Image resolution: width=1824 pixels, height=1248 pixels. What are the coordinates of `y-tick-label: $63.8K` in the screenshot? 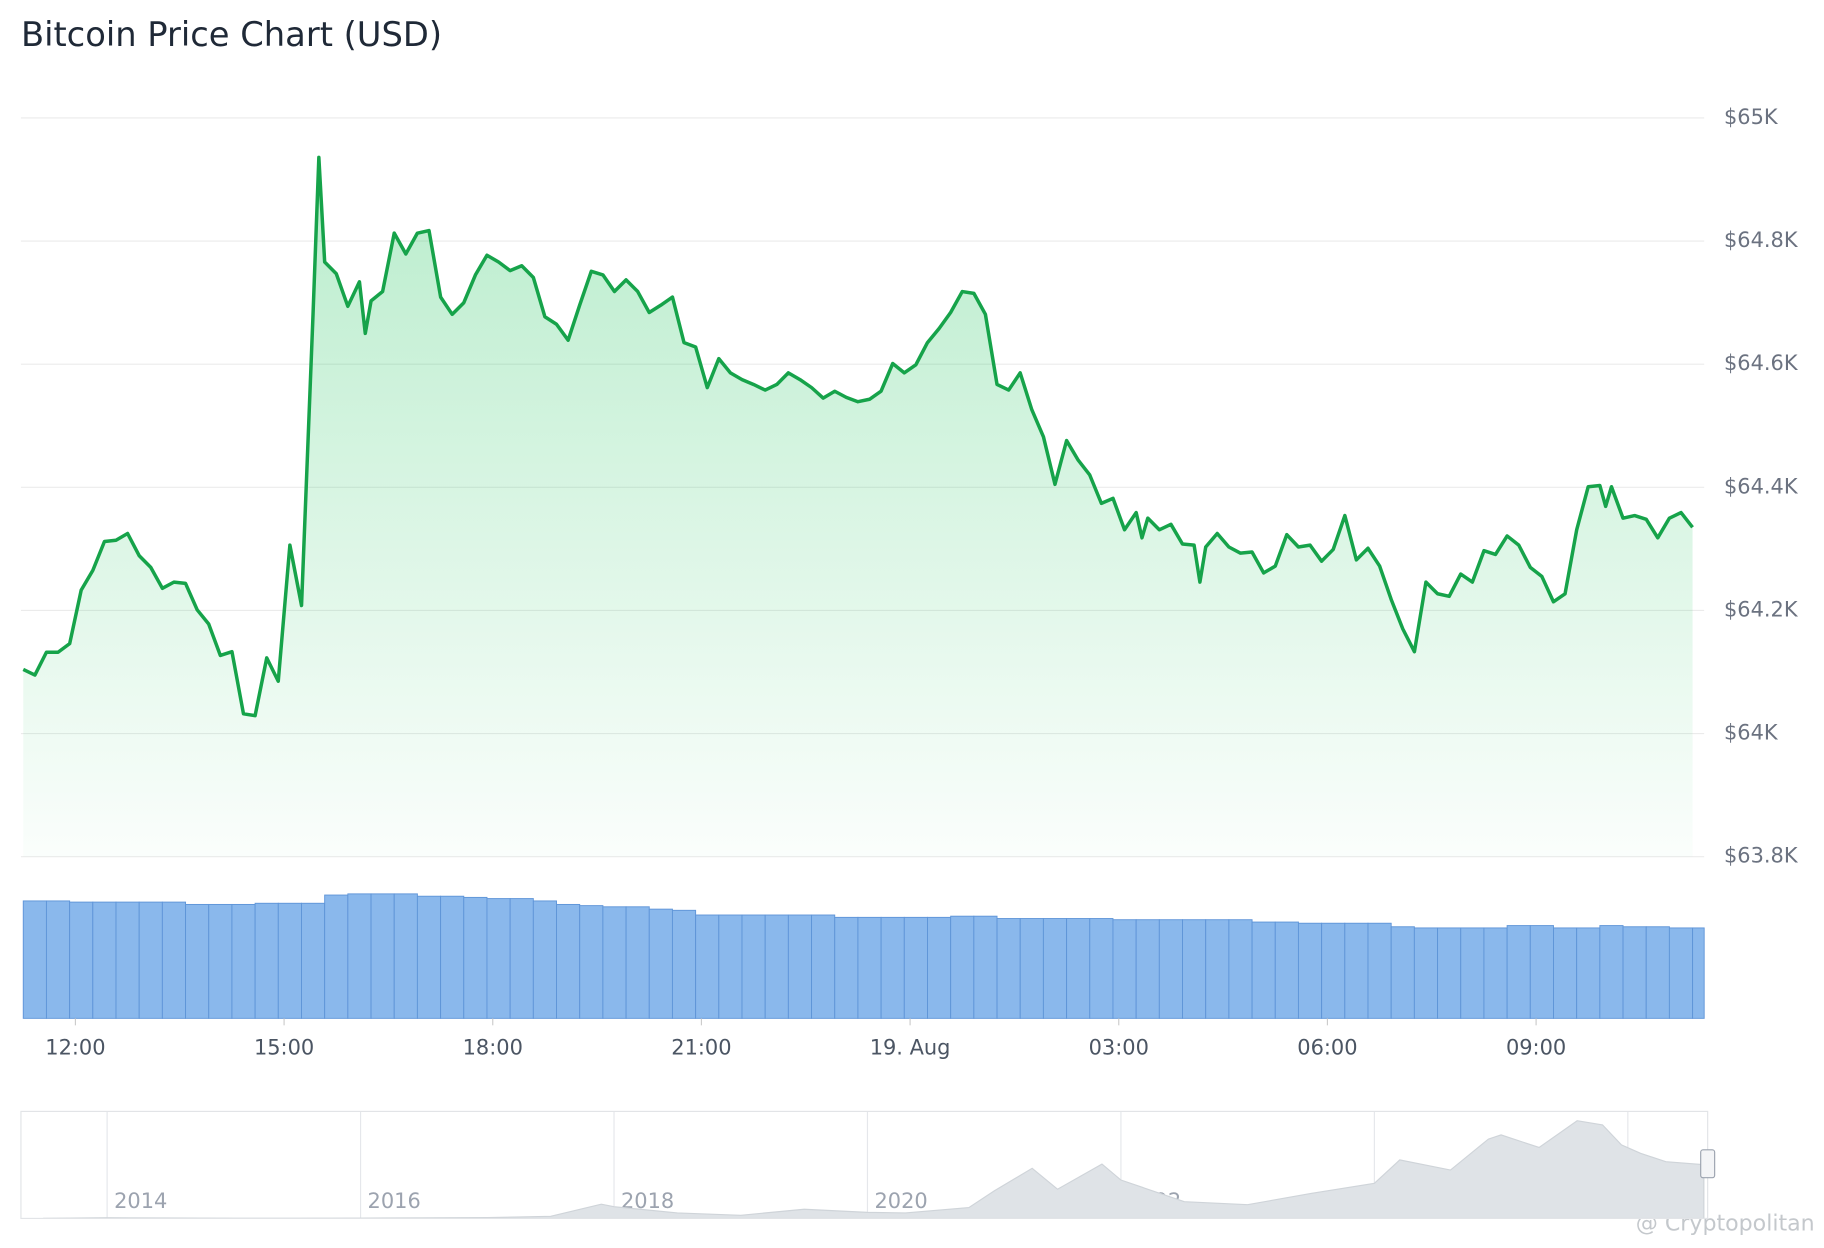 It's located at (1761, 856).